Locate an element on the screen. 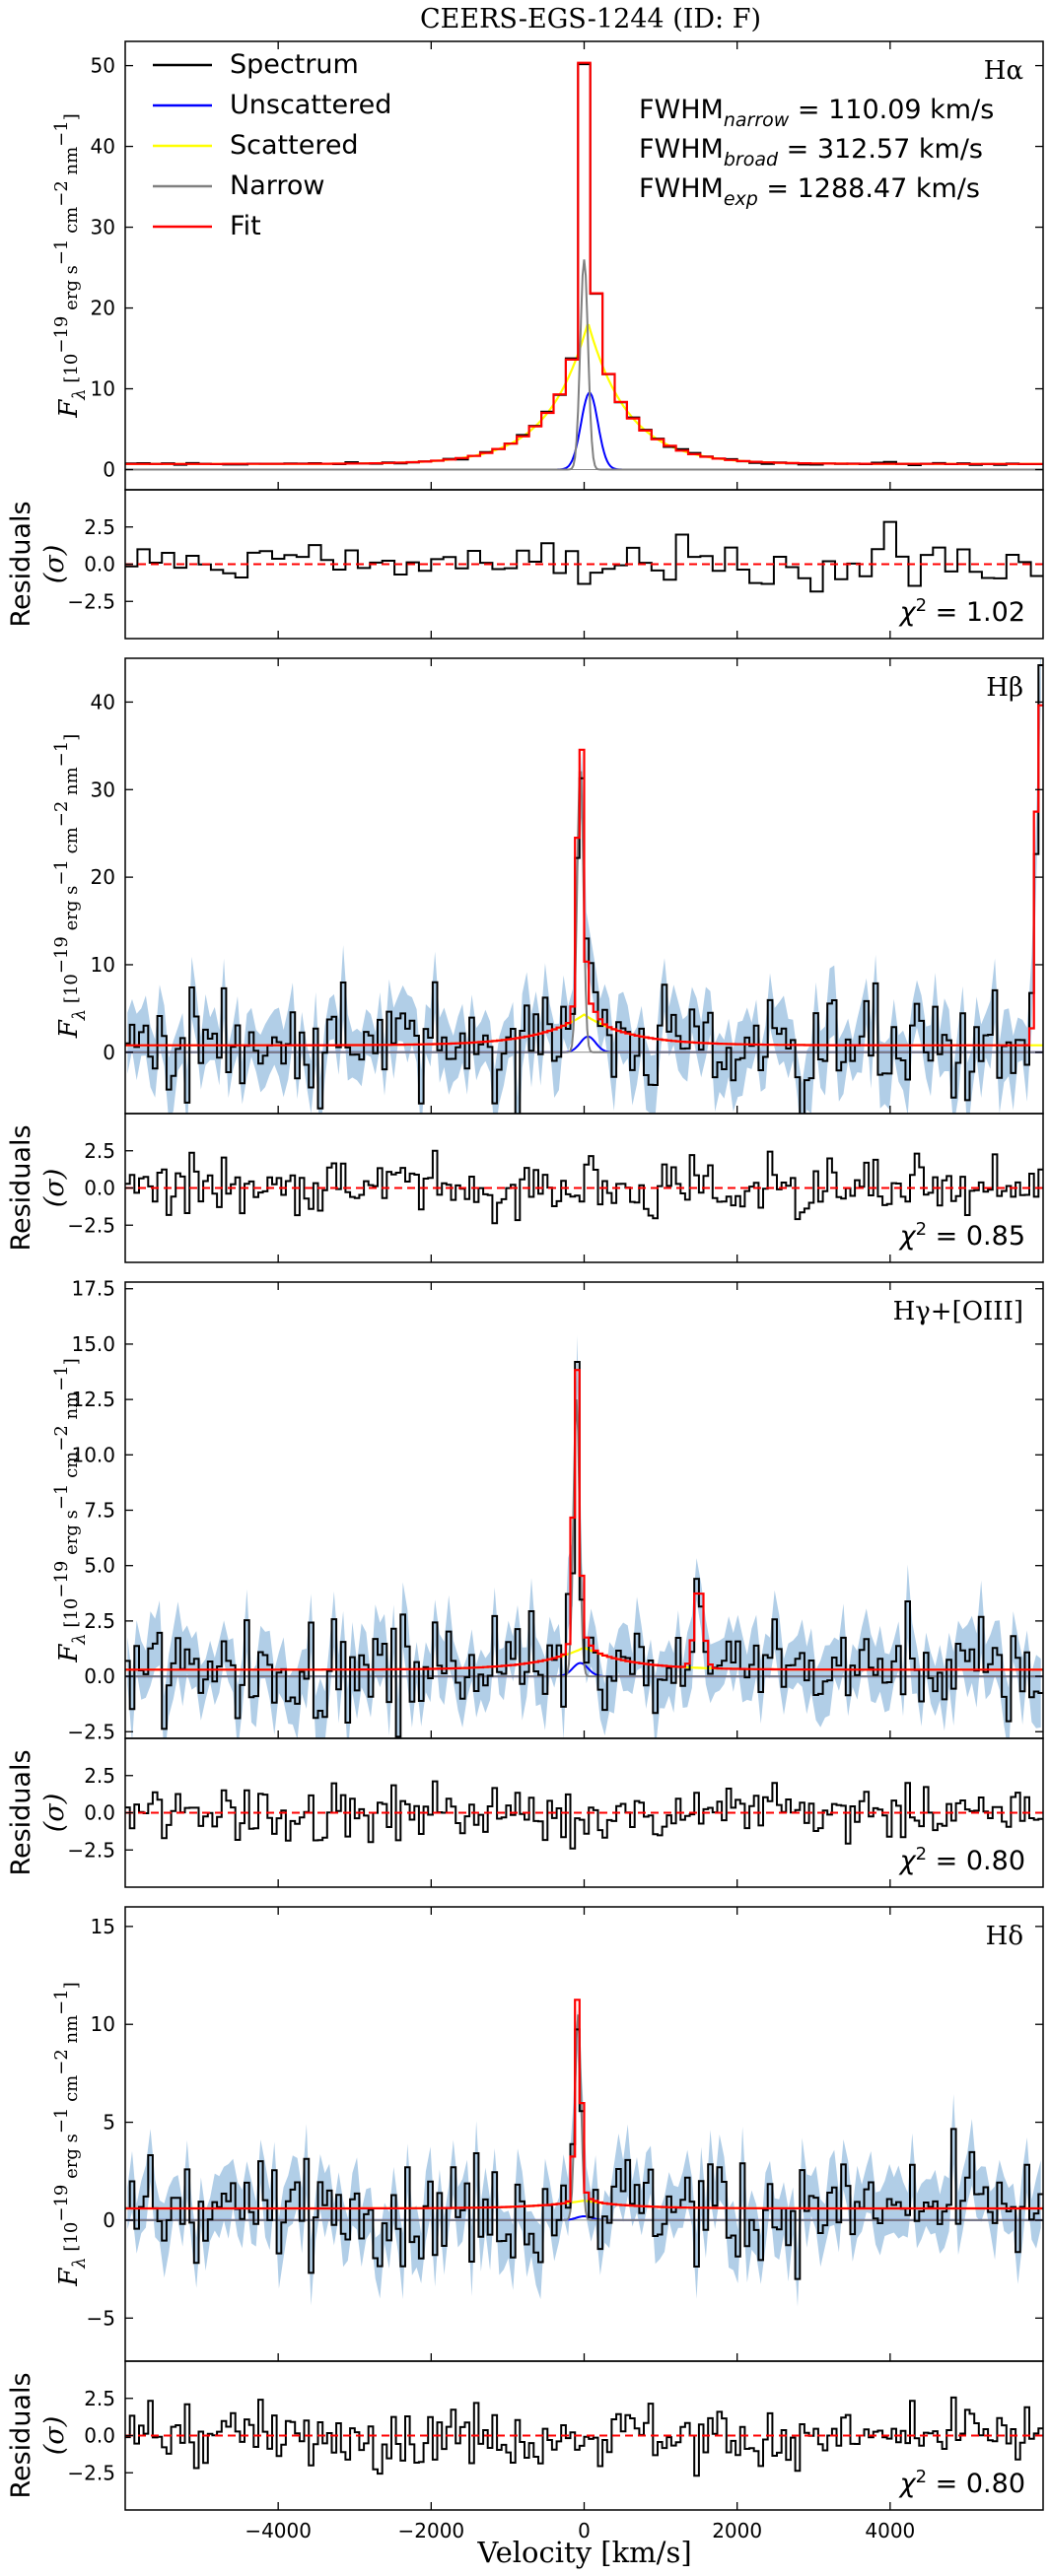  x-axis-label: Velocity [km/s] is located at coordinates (583, 2552).